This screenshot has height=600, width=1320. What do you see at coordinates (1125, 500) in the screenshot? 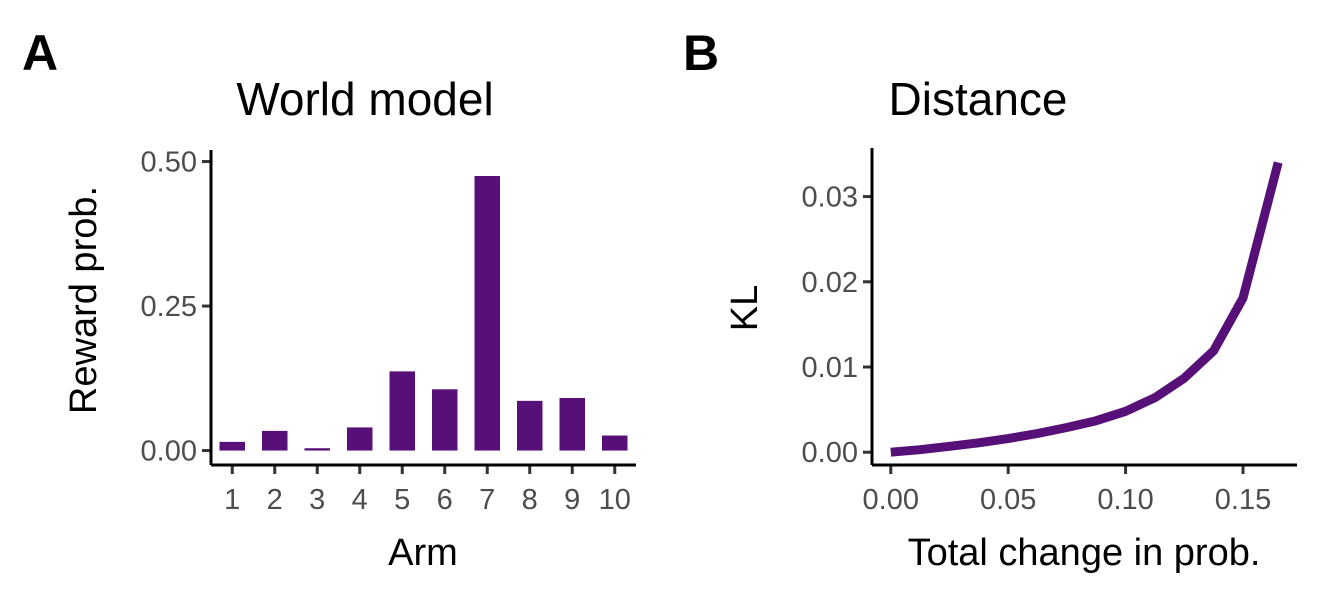
I see `x-tick-label-2: 0.10` at bounding box center [1125, 500].